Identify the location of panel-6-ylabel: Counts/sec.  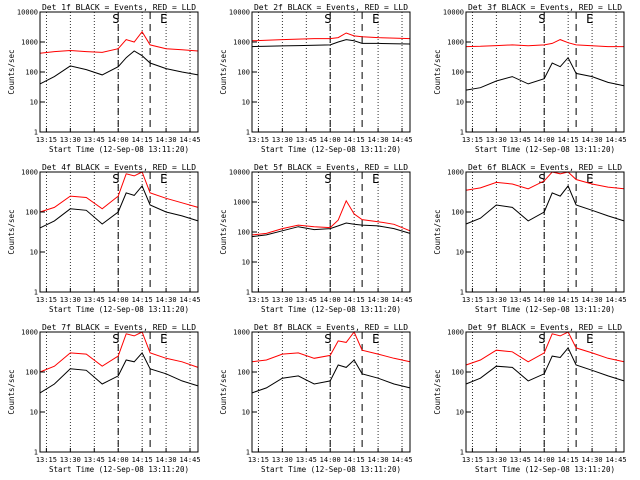
(437, 231).